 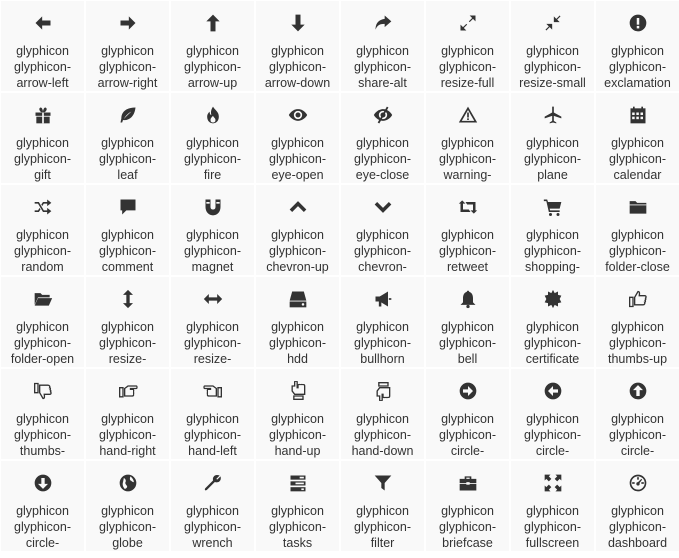 I want to click on glyphicon-cell: glyphicon glyphicon-magnet, so click(x=212, y=230).